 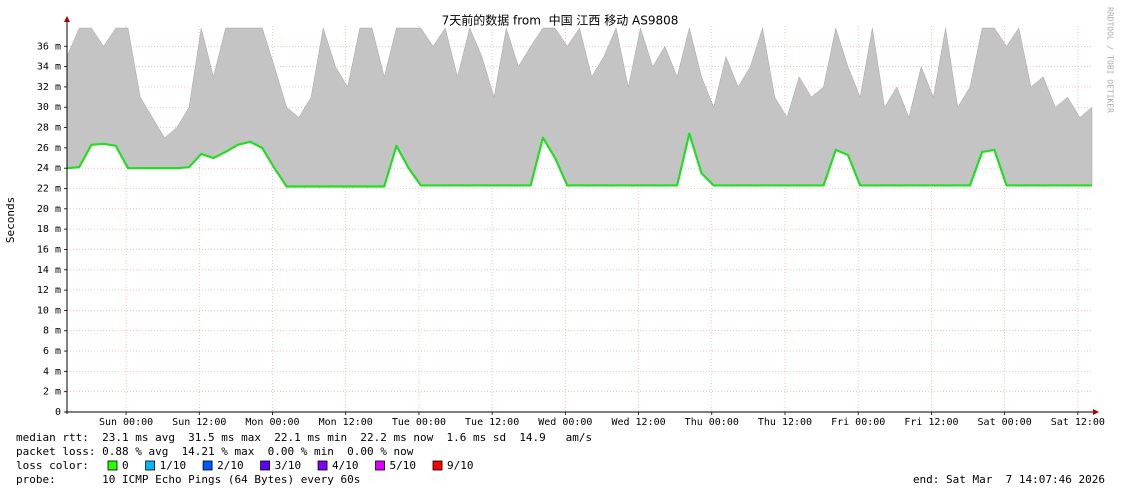 What do you see at coordinates (125, 465) in the screenshot?
I see `legend-label: 0` at bounding box center [125, 465].